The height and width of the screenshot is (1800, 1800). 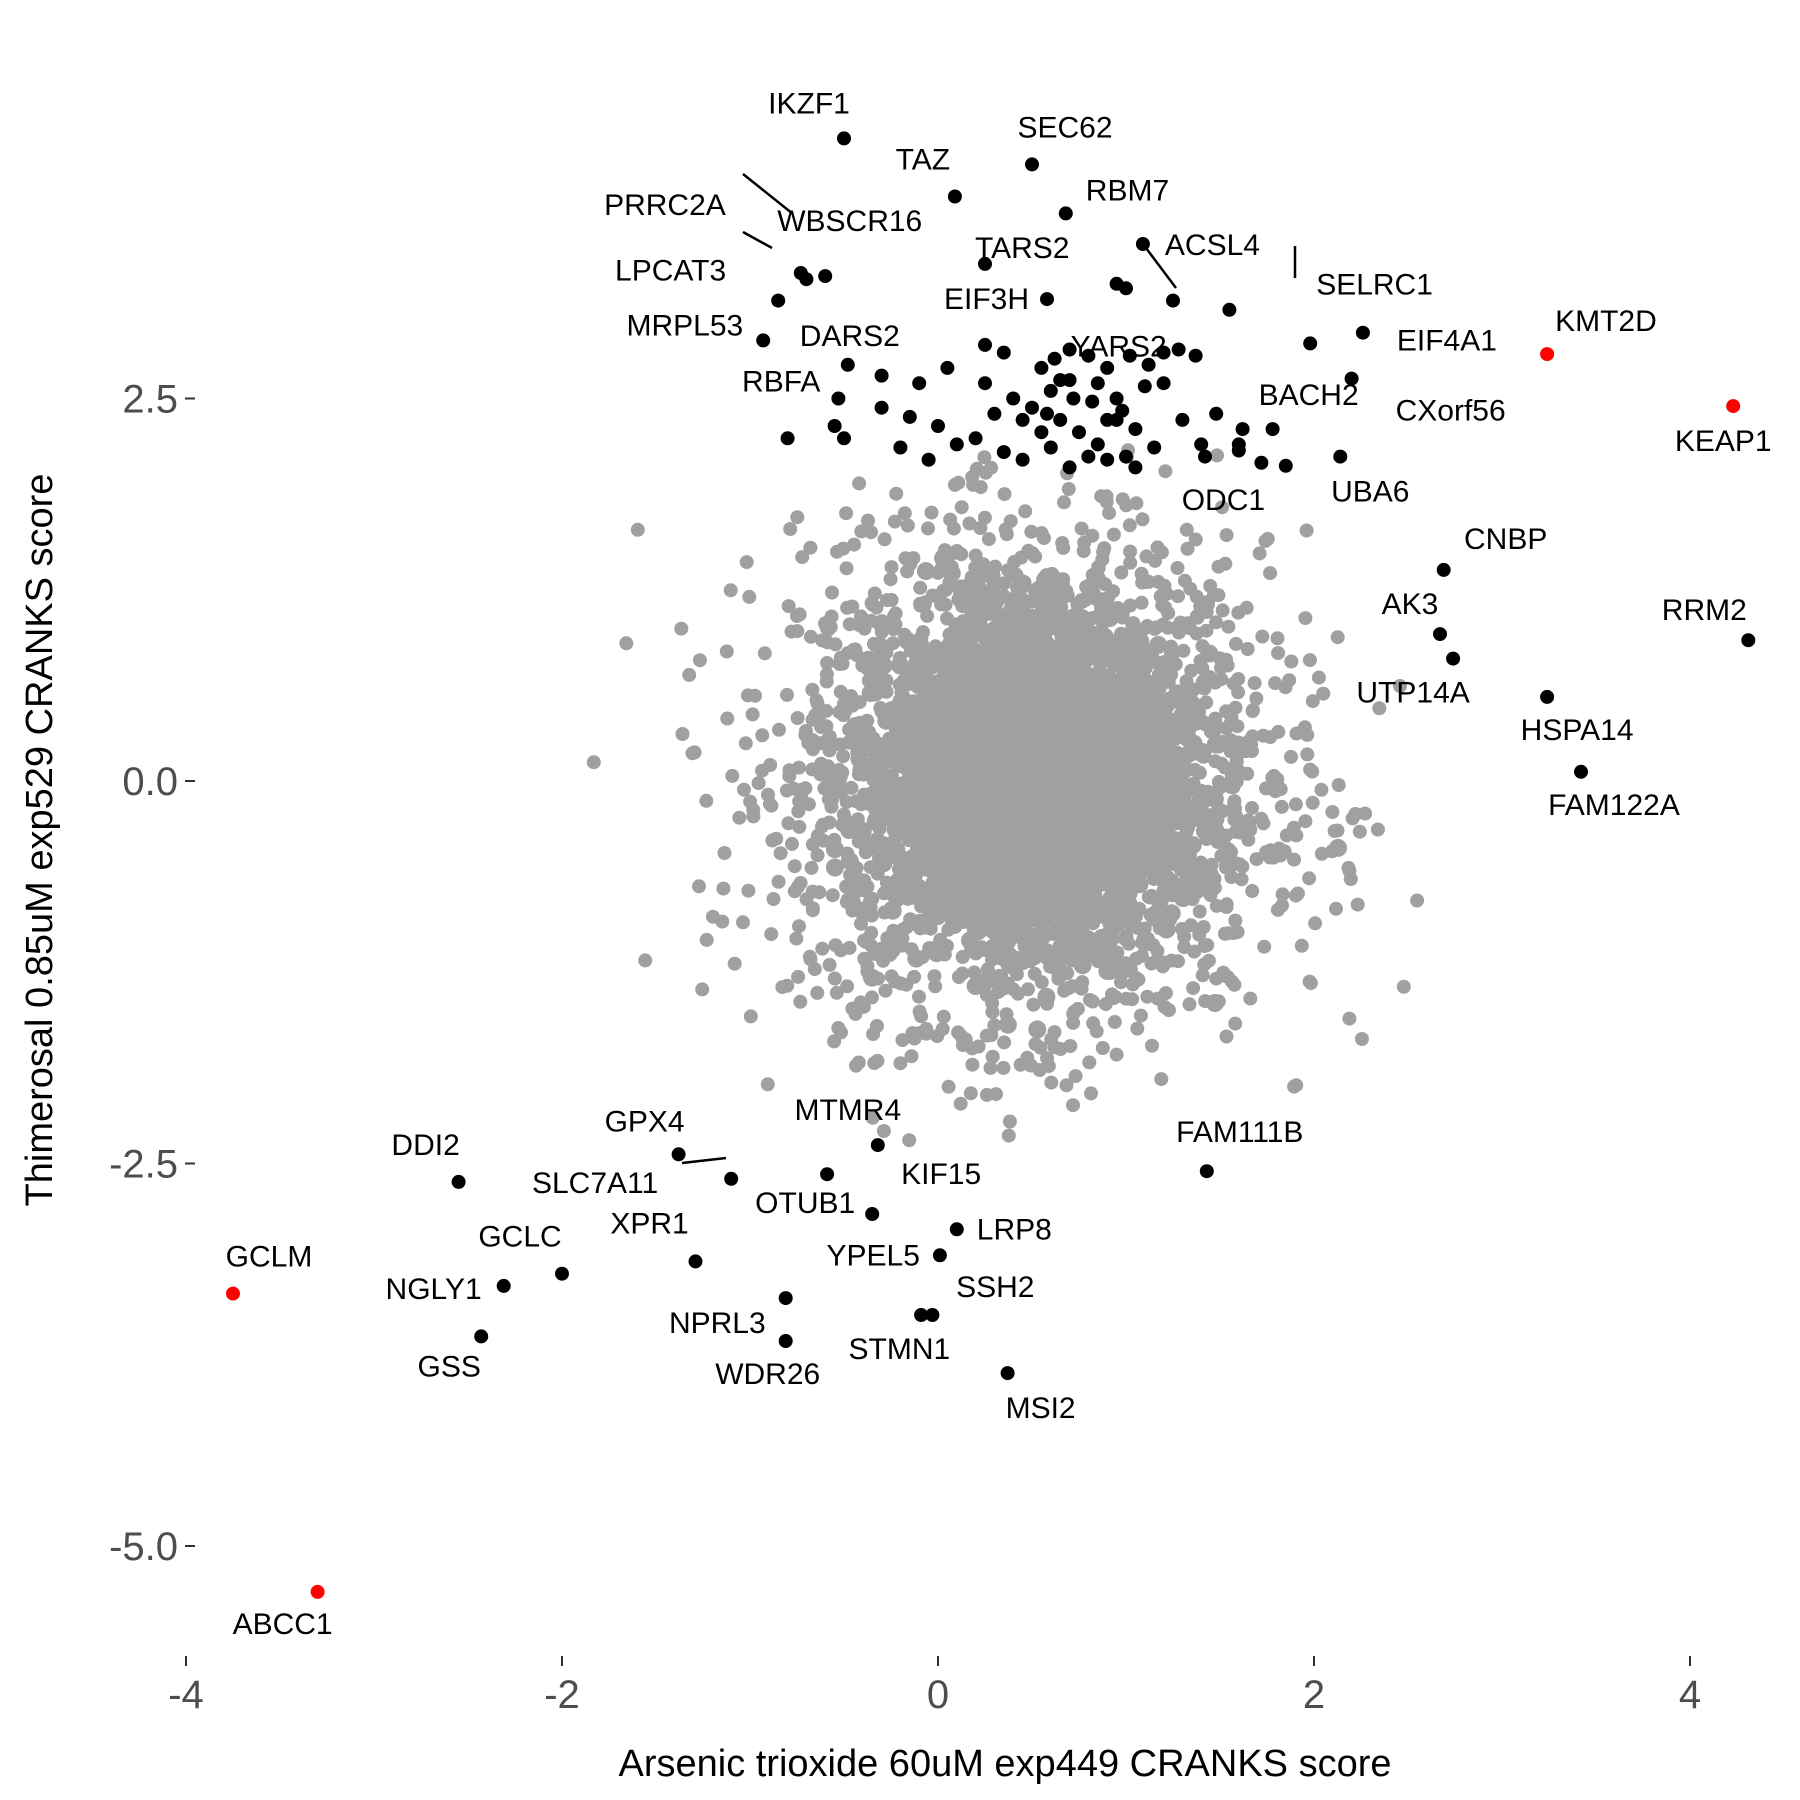 I want to click on gene-label: SLC7A11, so click(x=595, y=1183).